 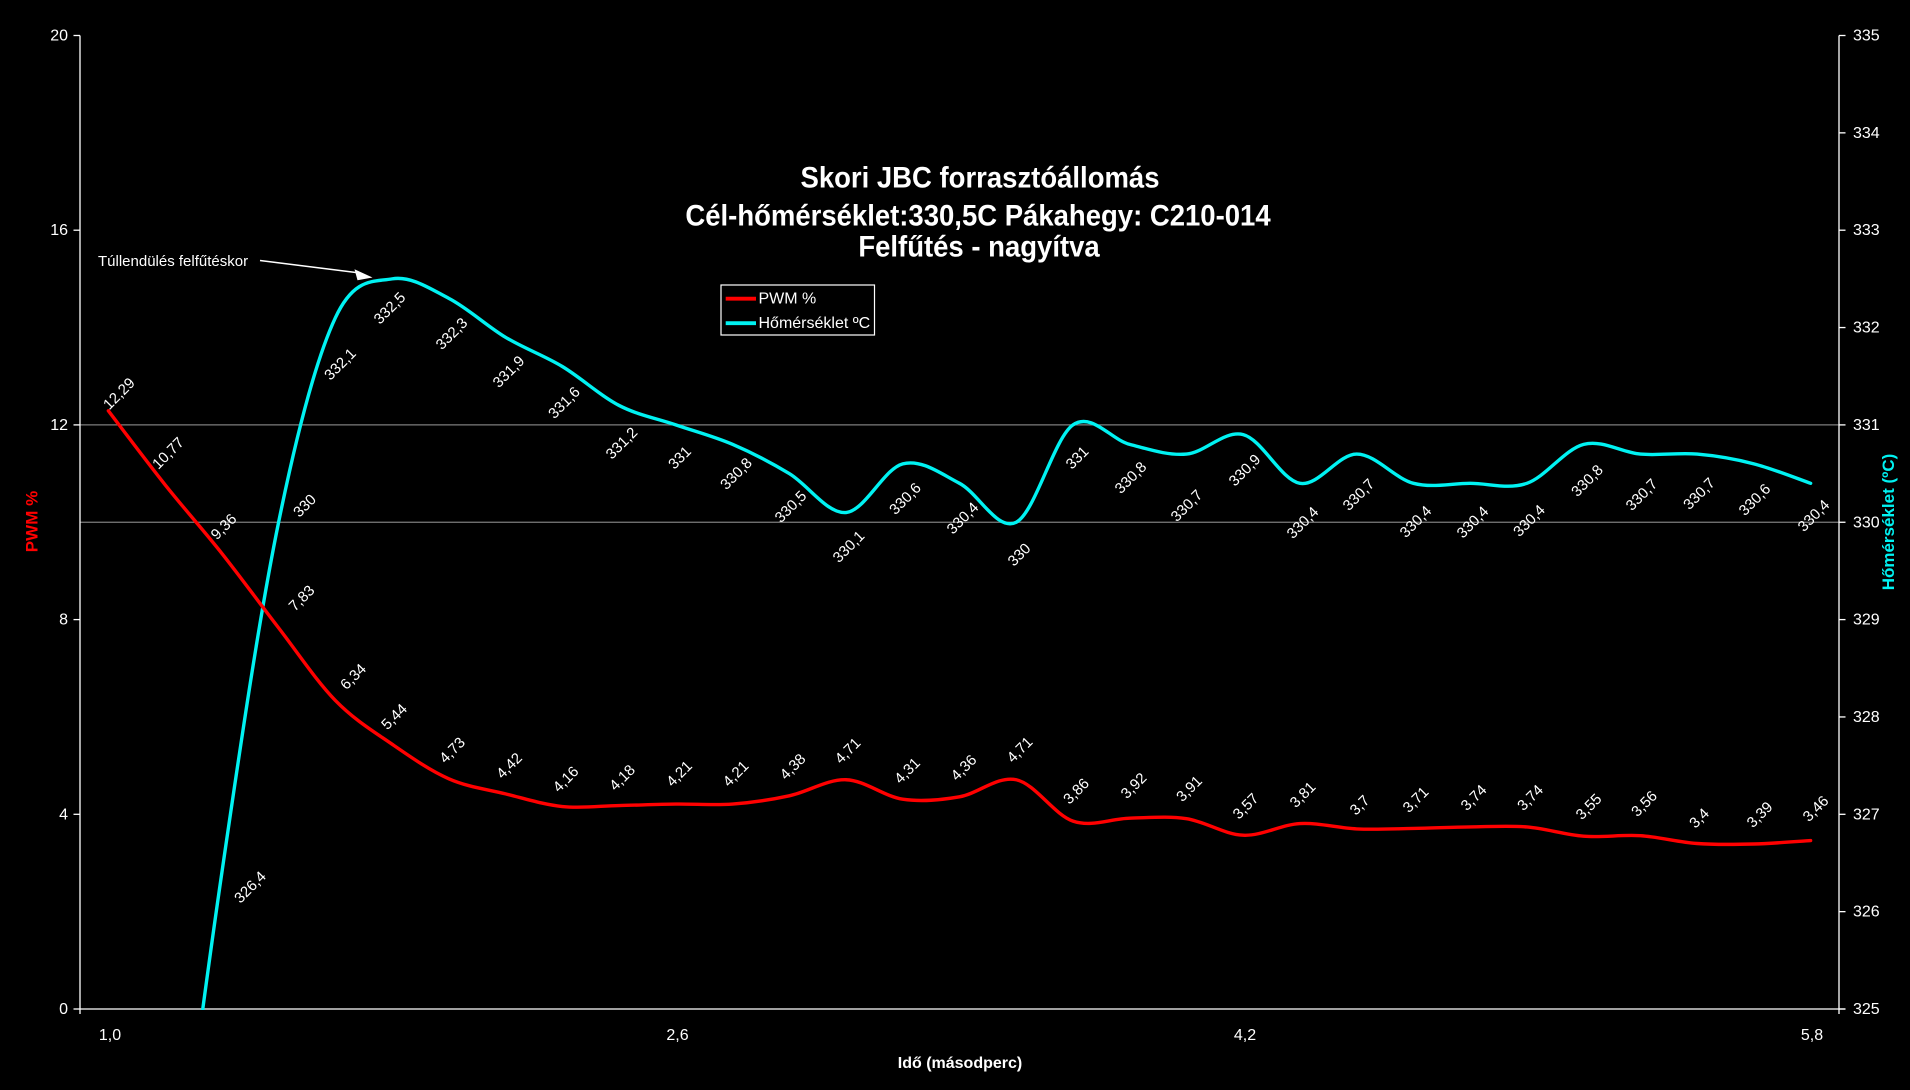 What do you see at coordinates (1866, 717) in the screenshot?
I see `svg-text: 328` at bounding box center [1866, 717].